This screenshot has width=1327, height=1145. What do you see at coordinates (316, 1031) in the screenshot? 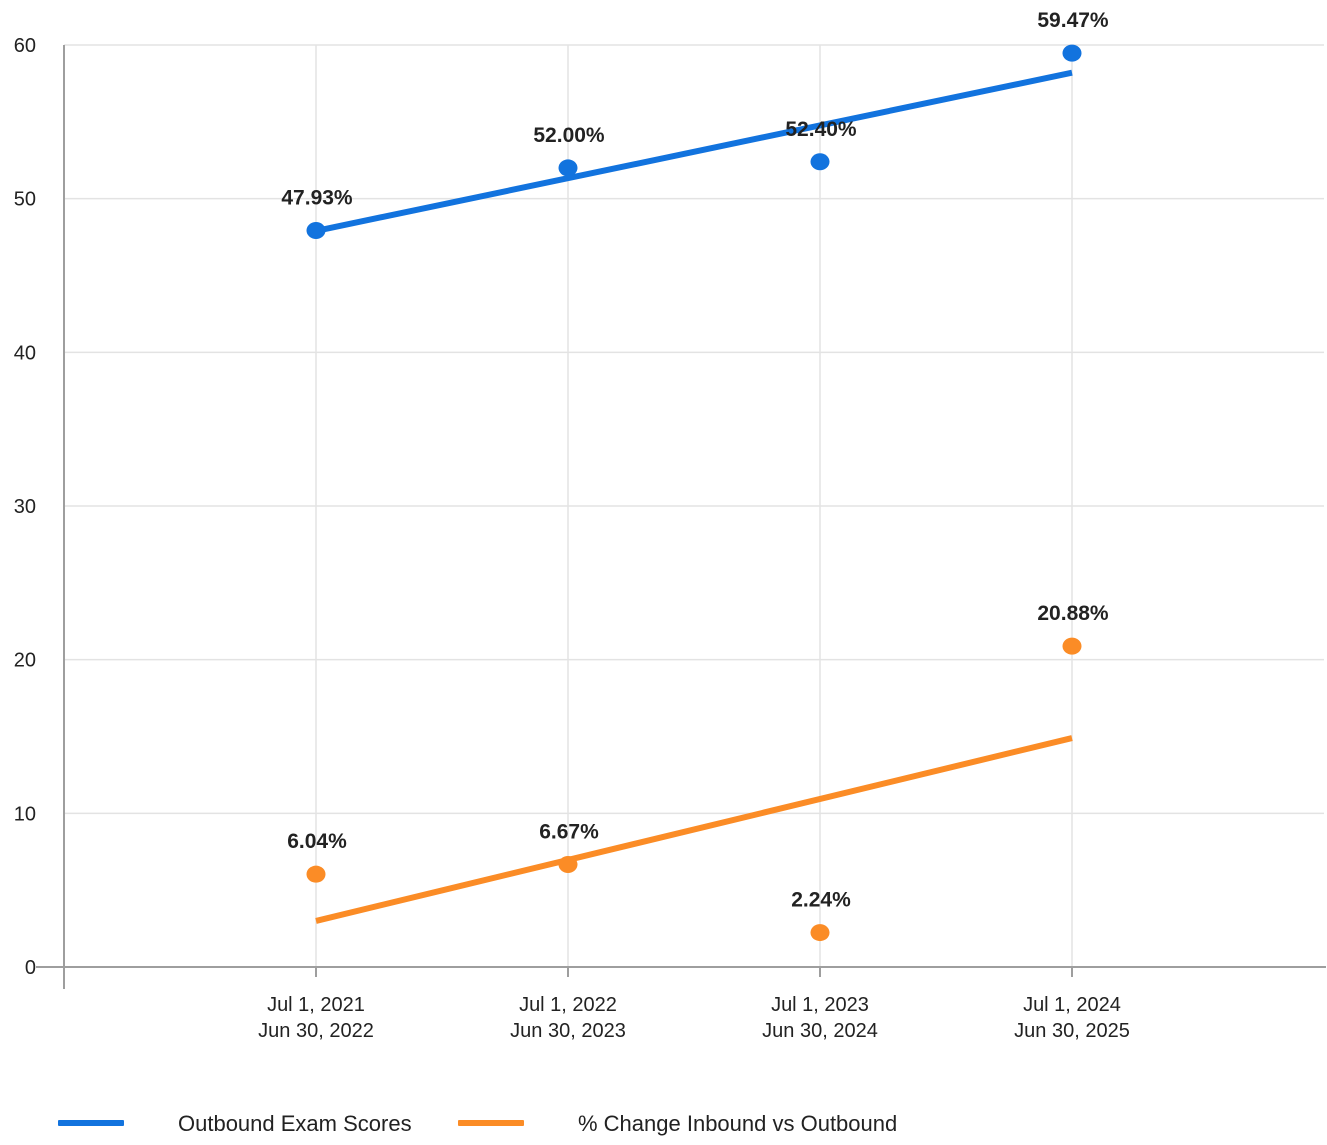
I see `x-tick-label: Jun 30, 2022` at bounding box center [316, 1031].